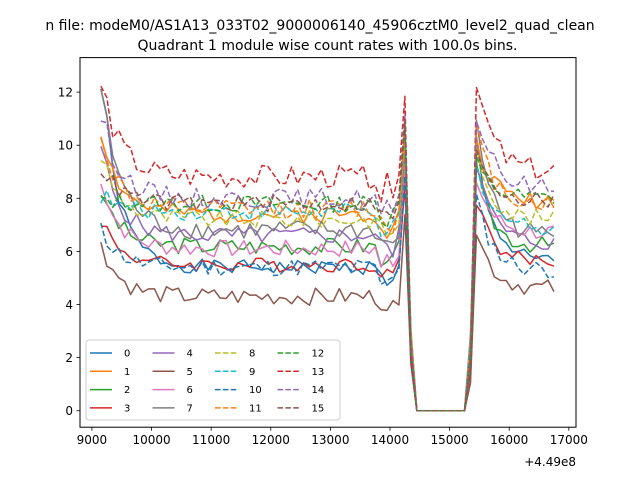 The image size is (640, 480). Describe the element at coordinates (127, 408) in the screenshot. I see `legend-label: 3` at that location.